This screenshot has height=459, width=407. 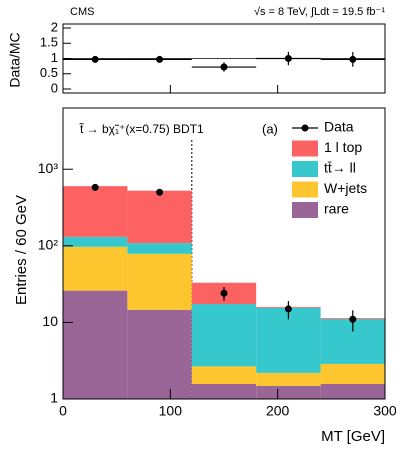 What do you see at coordinates (54, 26) in the screenshot?
I see `y-tick-label: 2` at bounding box center [54, 26].